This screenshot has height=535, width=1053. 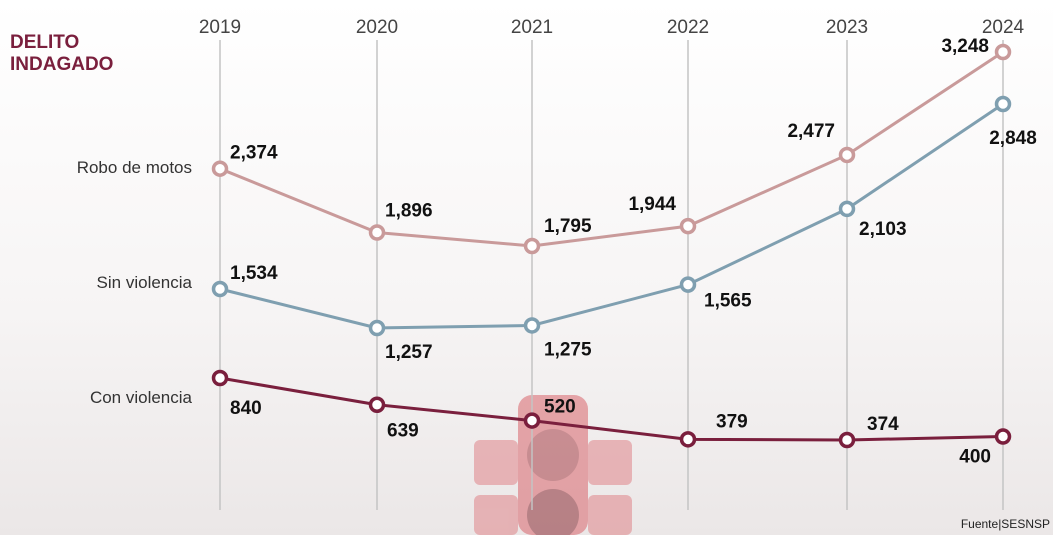 I want to click on value-label: 1,944, so click(x=652, y=204).